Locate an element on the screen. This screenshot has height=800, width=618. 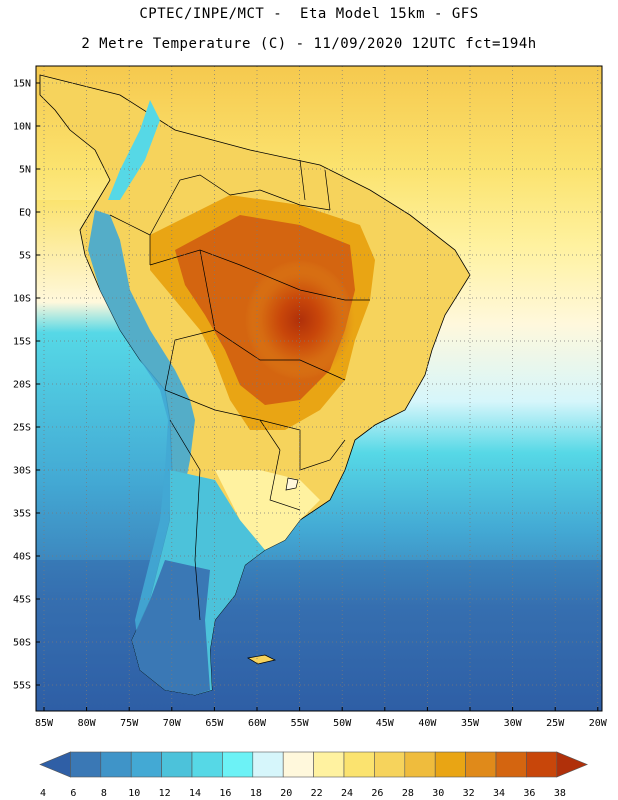
lat-label: 50S is located at coordinates (22, 643).